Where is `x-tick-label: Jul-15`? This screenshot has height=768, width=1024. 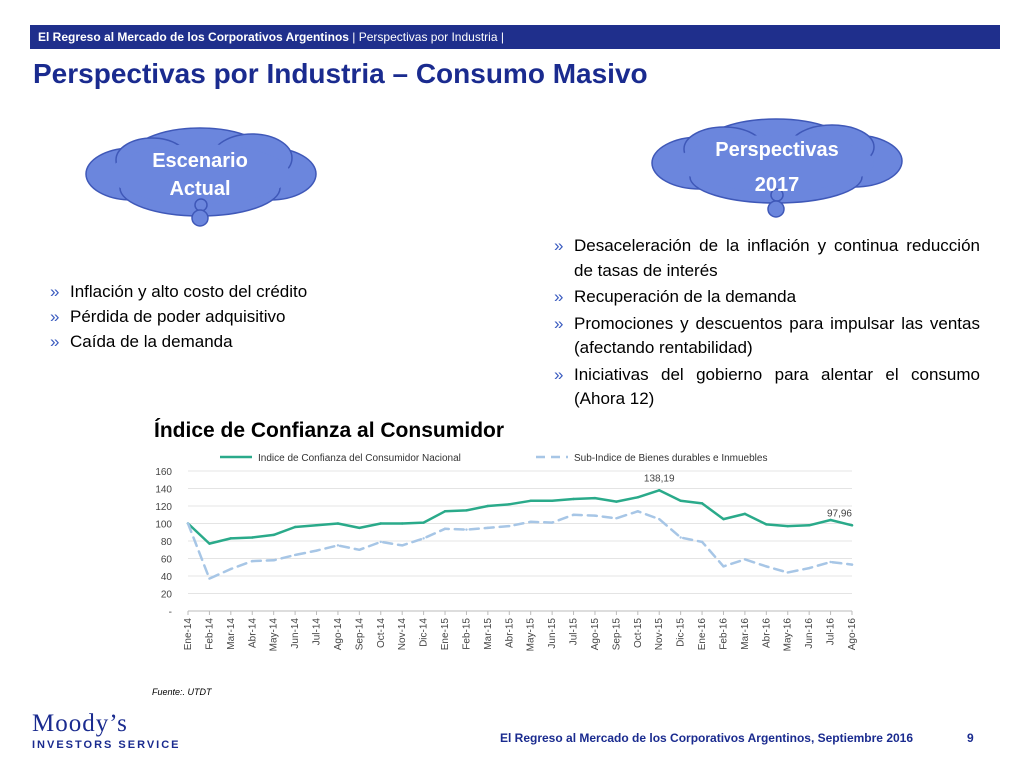
x-tick-label: Jul-15 is located at coordinates (574, 632).